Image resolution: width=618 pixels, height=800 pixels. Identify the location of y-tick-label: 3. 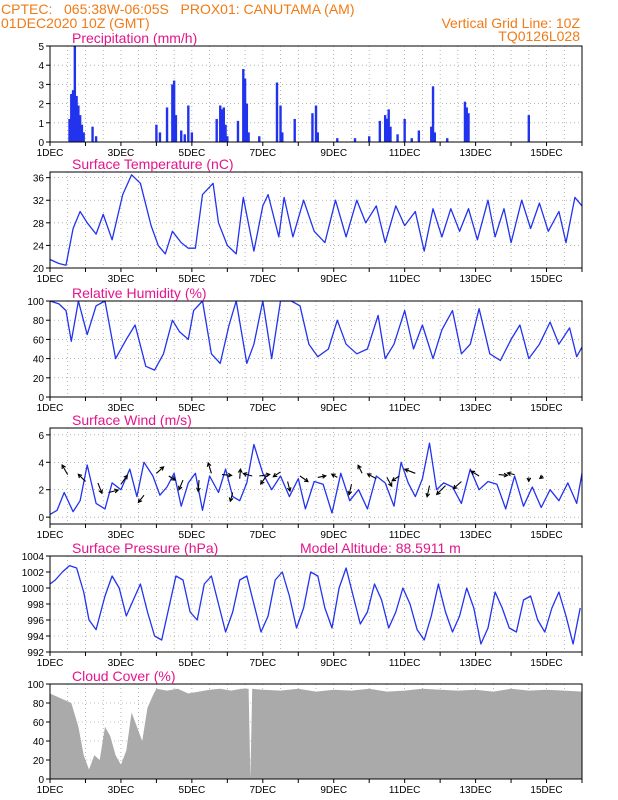
(41, 85).